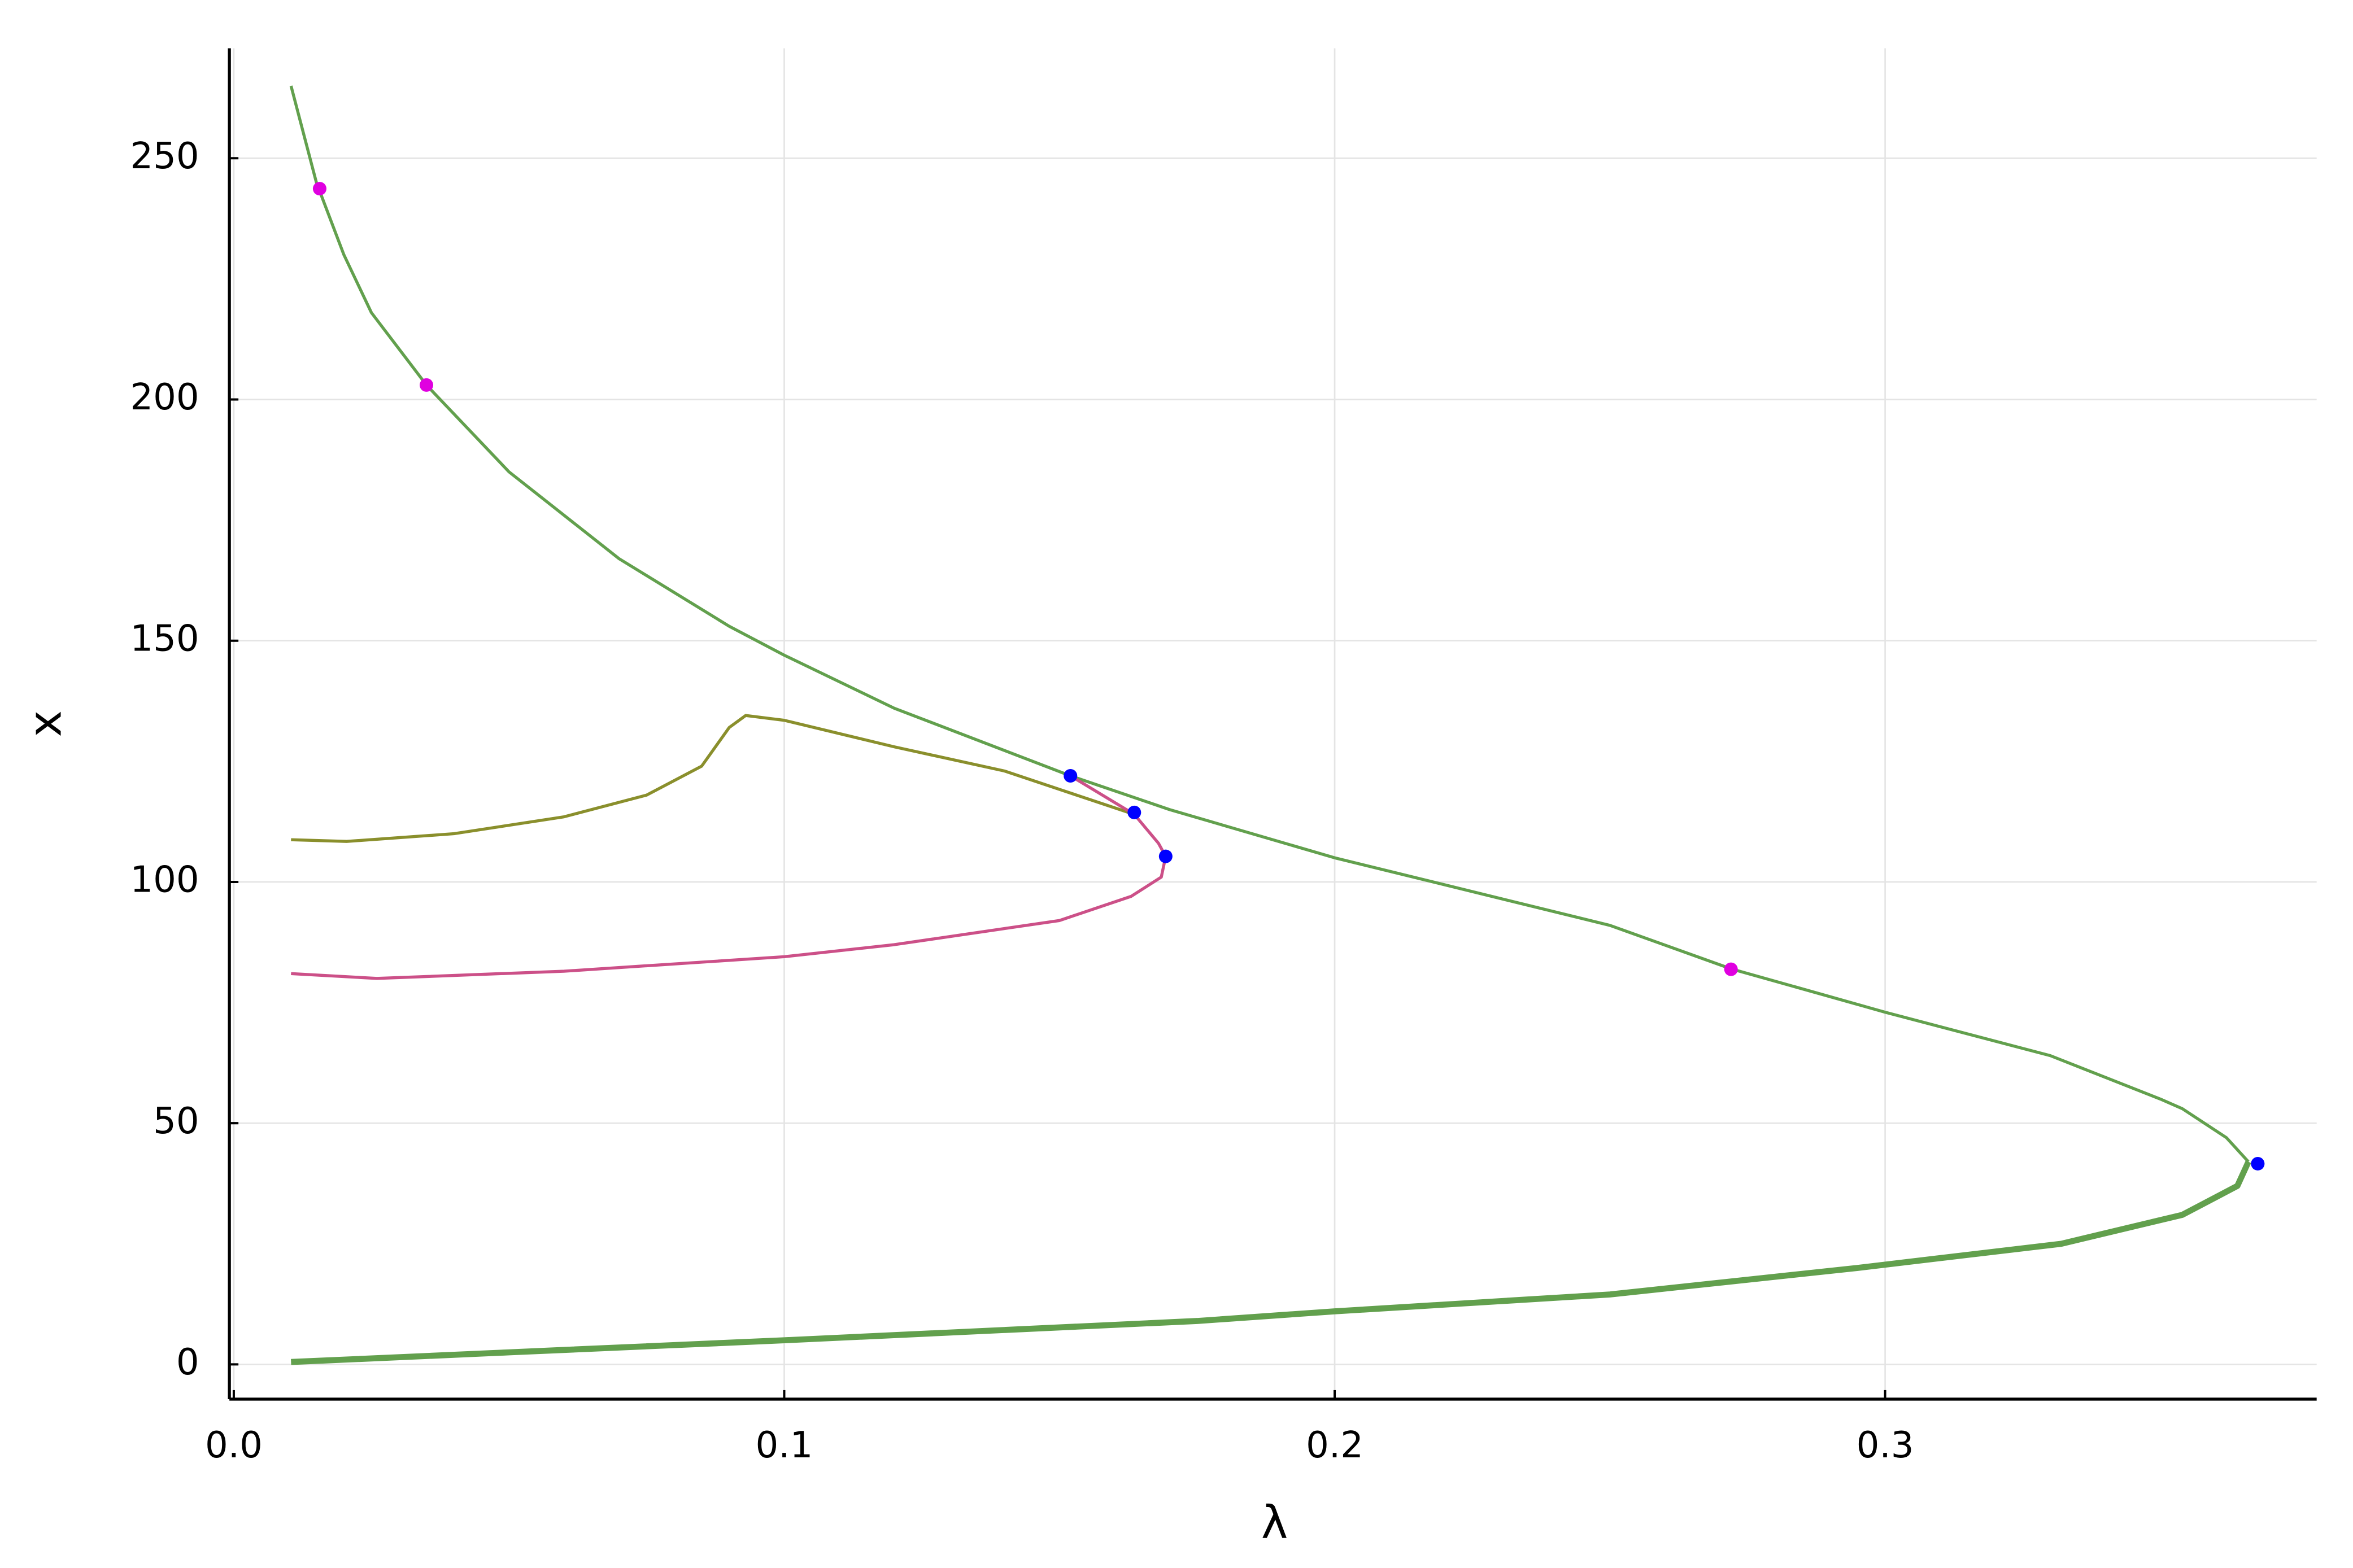 The height and width of the screenshot is (1568, 2353). I want to click on x-tick-label: 0.0, so click(234, 1445).